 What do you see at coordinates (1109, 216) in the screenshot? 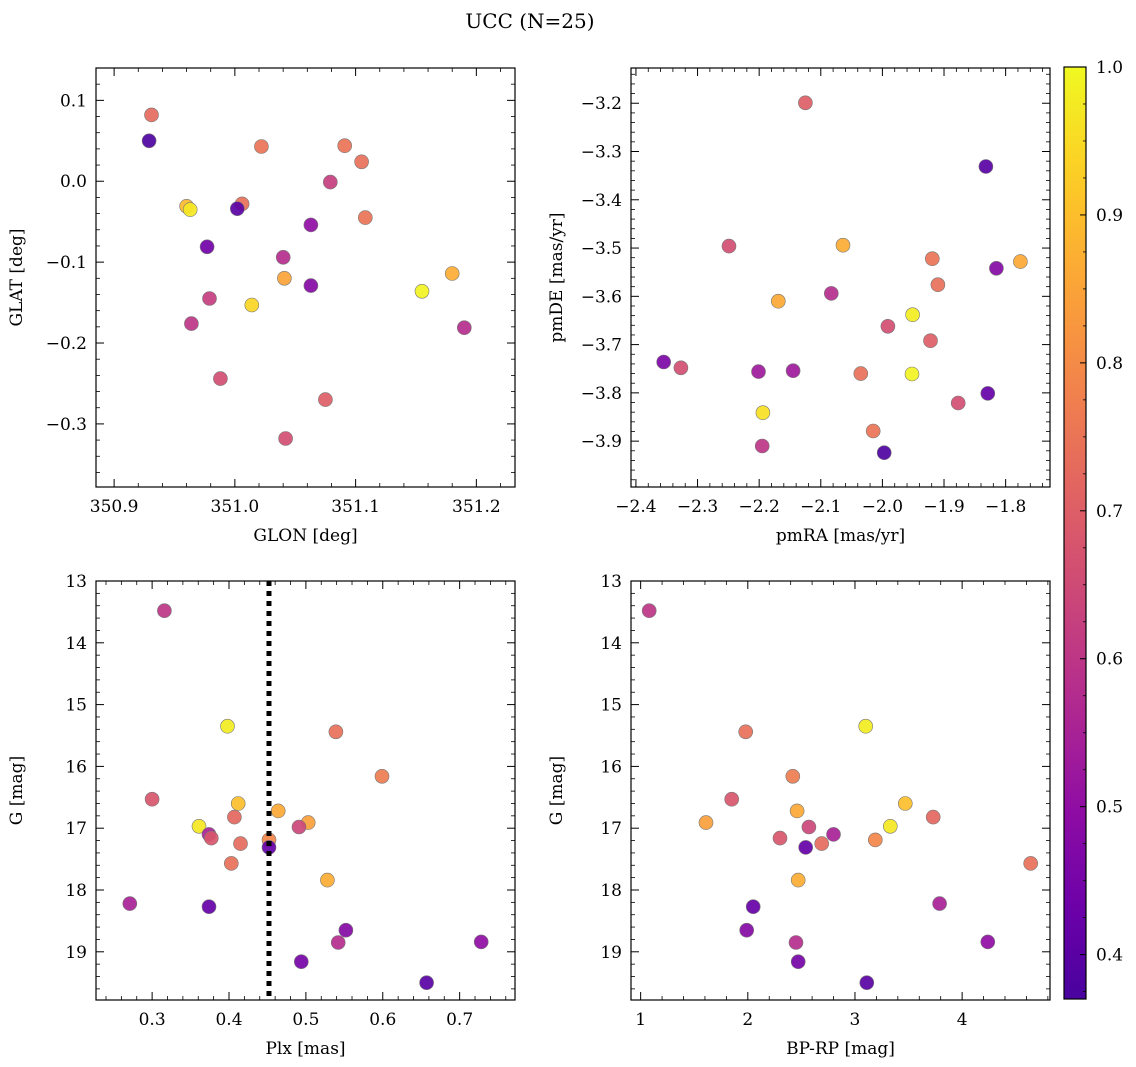
I see `colorbar-tick-label: 0.9` at bounding box center [1109, 216].